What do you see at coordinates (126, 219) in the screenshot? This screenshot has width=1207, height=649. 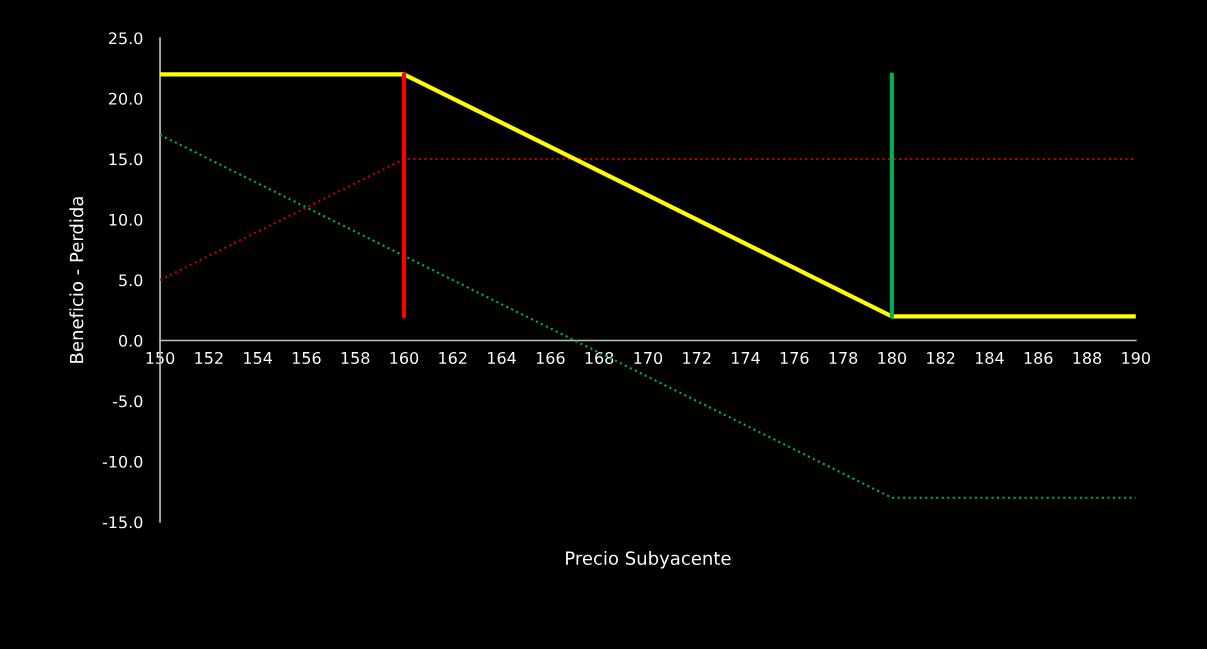 I see `y-tick-label: 10.0` at bounding box center [126, 219].